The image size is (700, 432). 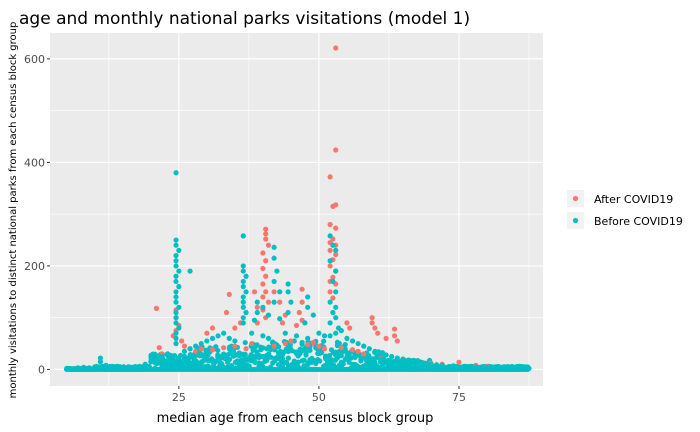 What do you see at coordinates (633, 199) in the screenshot?
I see `legend-label: After COVID19` at bounding box center [633, 199].